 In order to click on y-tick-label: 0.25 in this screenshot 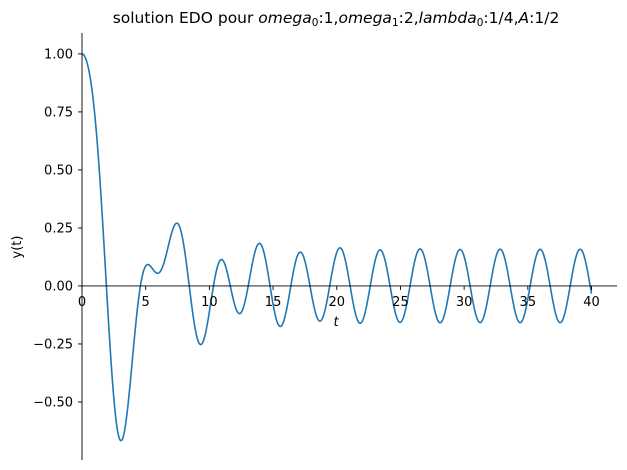, I will do `click(58, 228)`.